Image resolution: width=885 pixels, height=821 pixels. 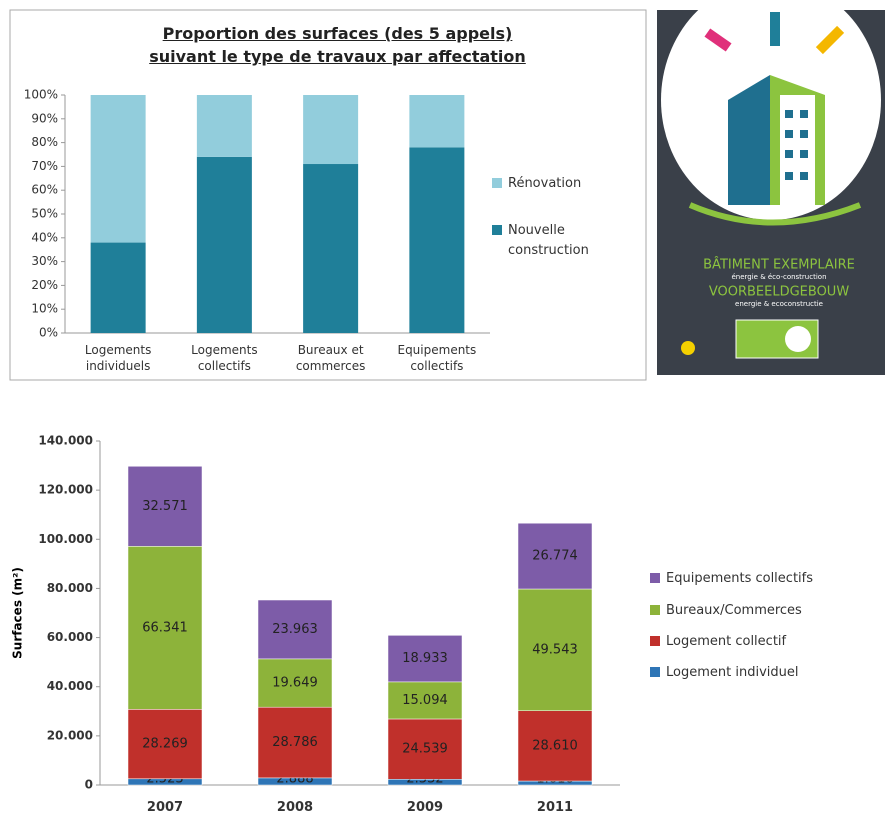 What do you see at coordinates (48, 333) in the screenshot?
I see `y-tick-label: 0%` at bounding box center [48, 333].